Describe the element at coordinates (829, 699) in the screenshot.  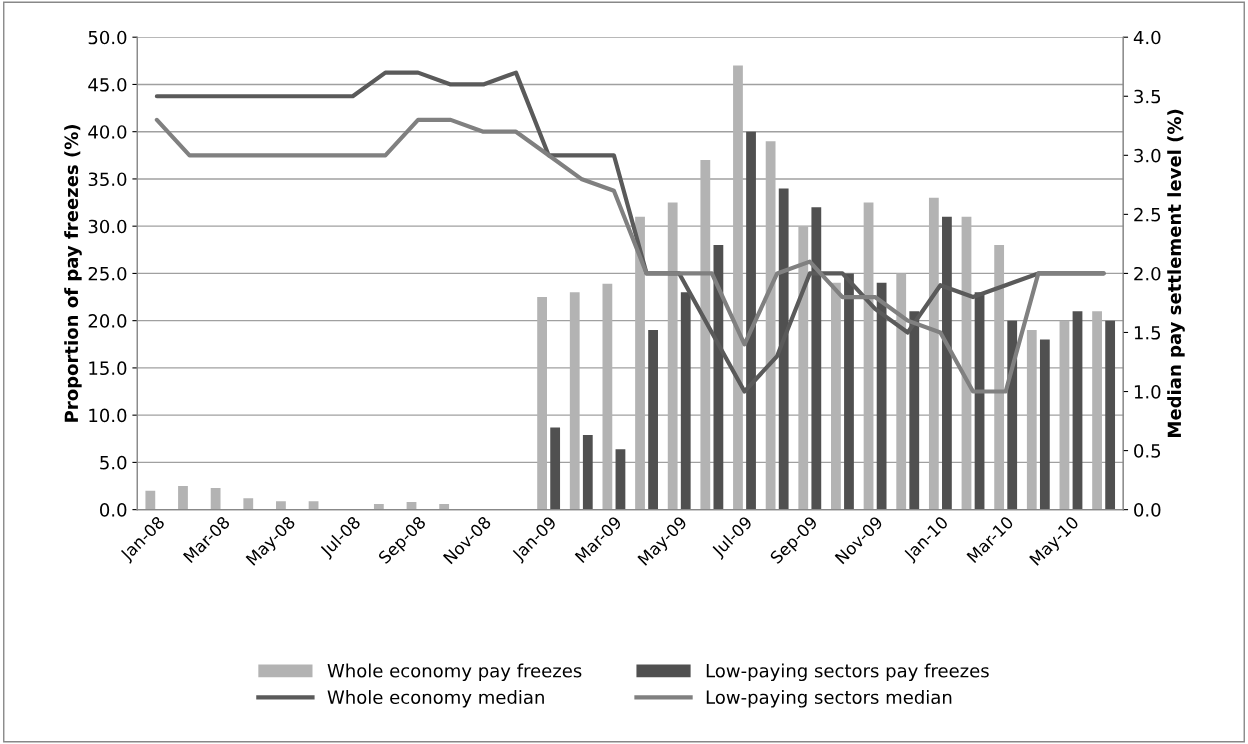
I see `legend-label: Low-paying sectors median` at that location.